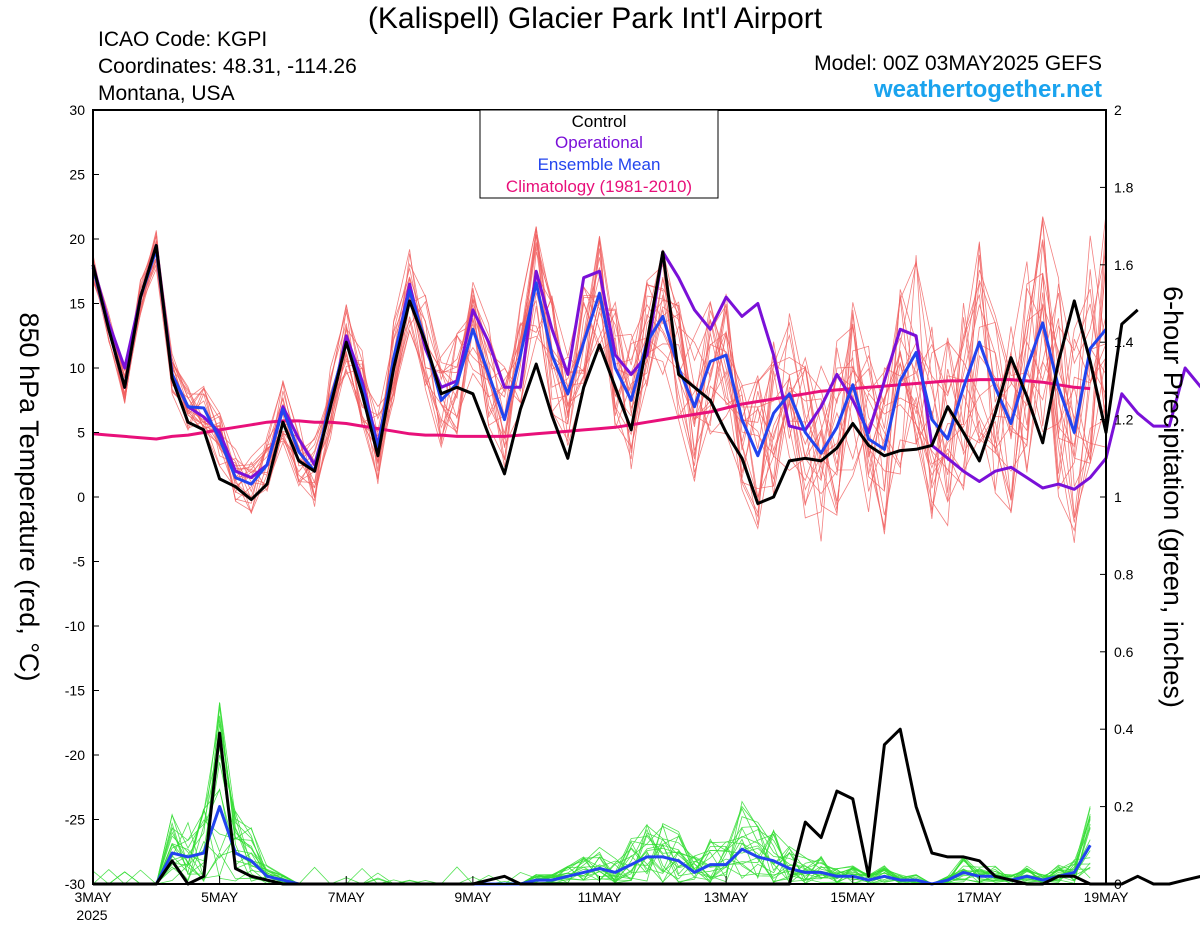 This screenshot has width=1200, height=927. I want to click on left-tick-label: -20, so click(75, 755).